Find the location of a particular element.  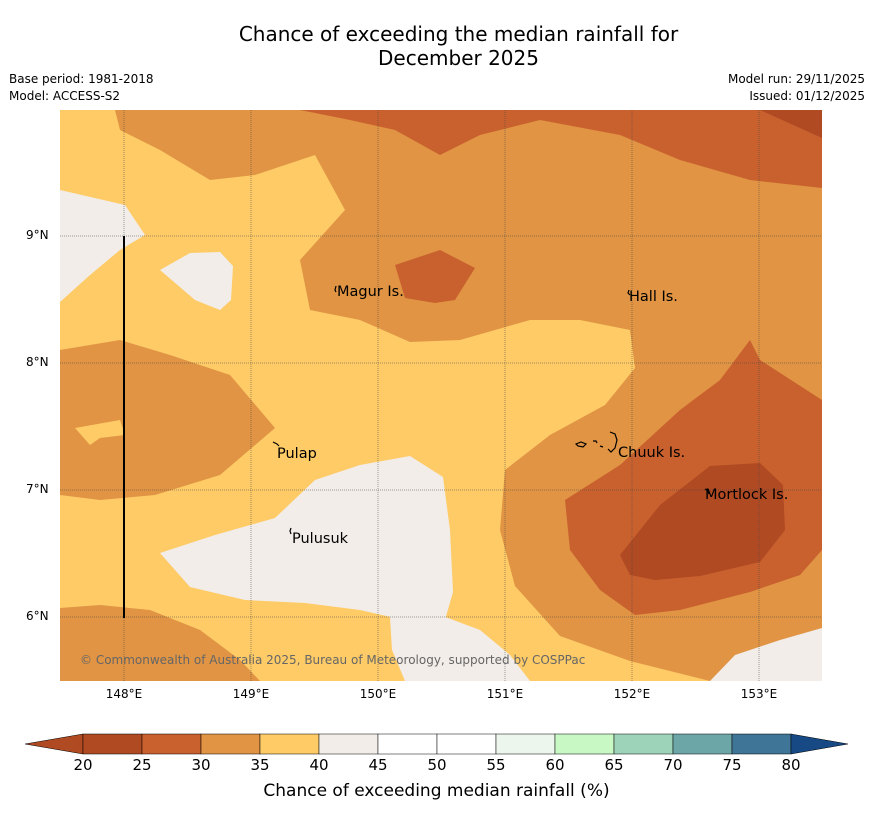

band-30-35-southwest is located at coordinates (160, 643).